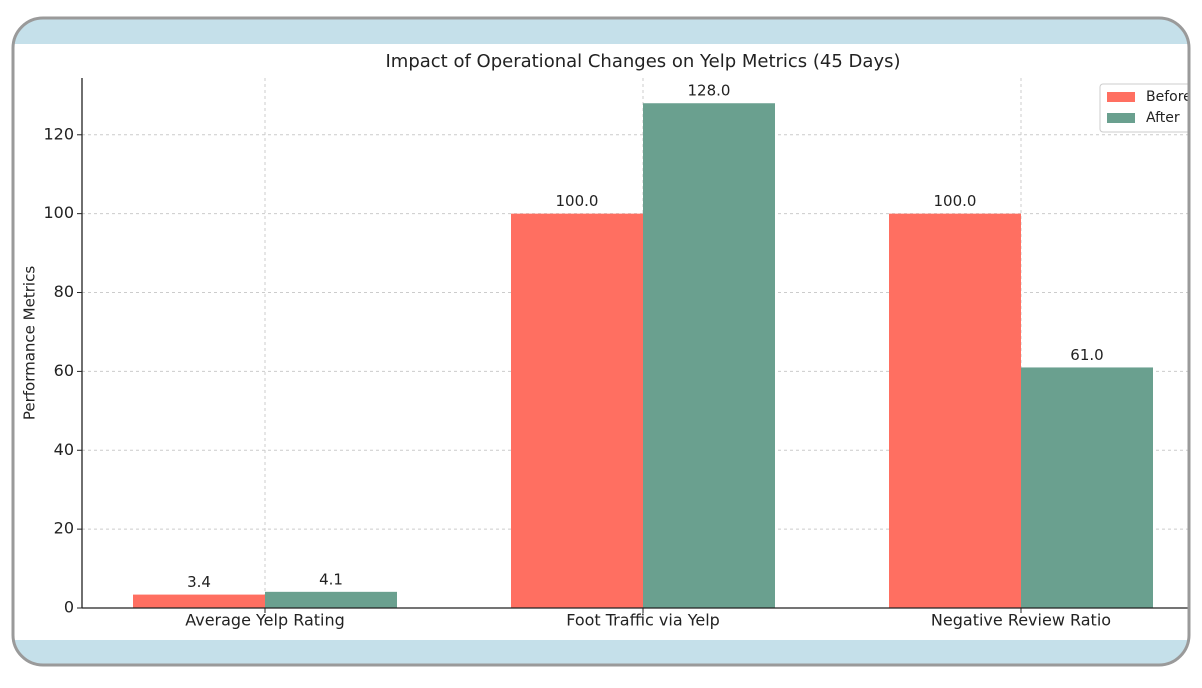 This screenshot has height=688, width=1202. I want to click on legend-label: After, so click(1163, 118).